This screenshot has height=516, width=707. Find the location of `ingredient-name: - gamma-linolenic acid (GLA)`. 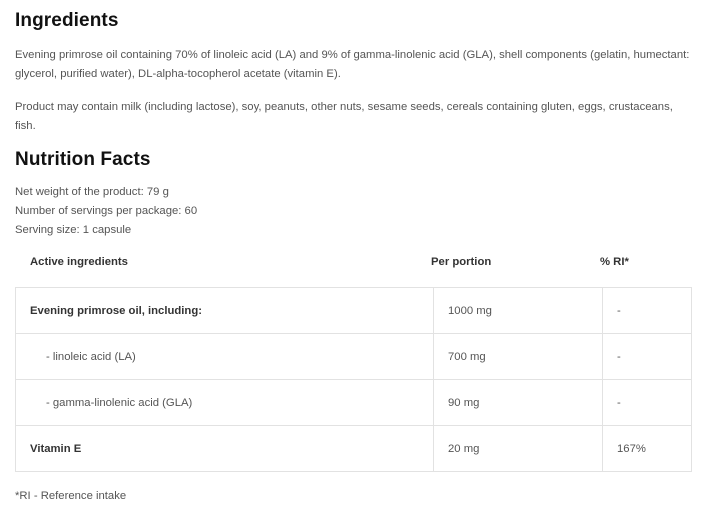

ingredient-name: - gamma-linolenic acid (GLA) is located at coordinates (224, 402).